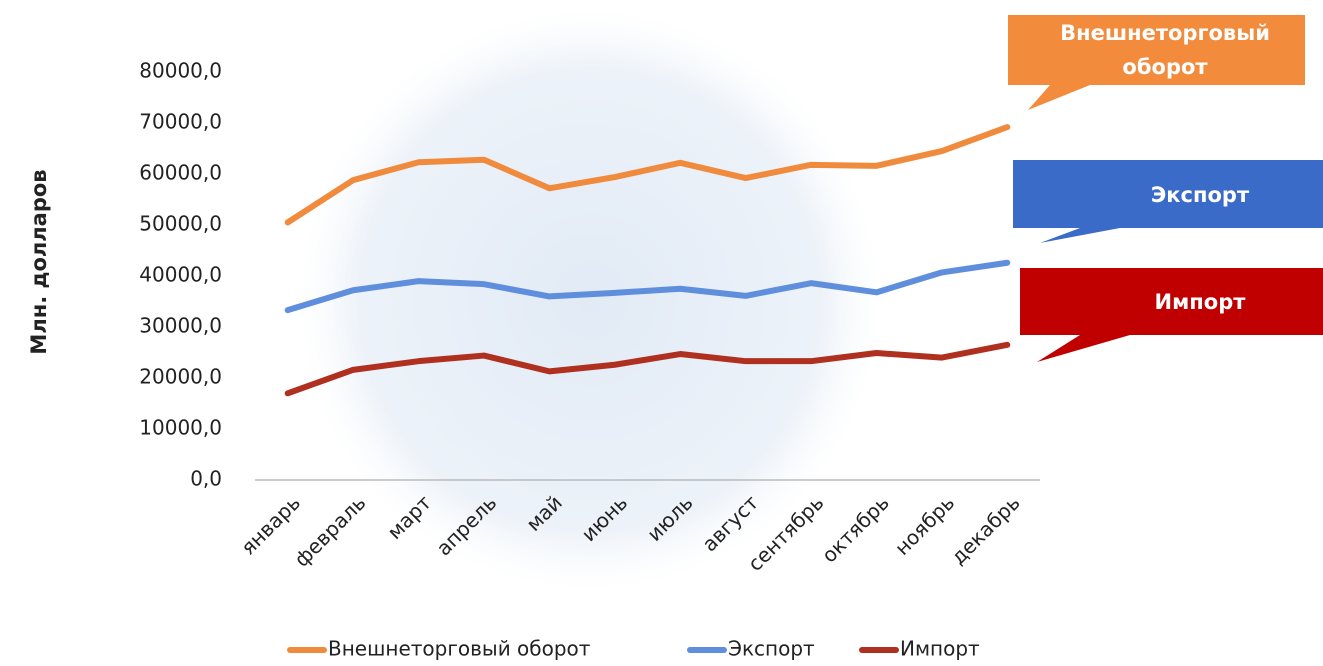 The height and width of the screenshot is (666, 1323). Describe the element at coordinates (855, 528) in the screenshot. I see `x-tick-label: октябрь` at that location.